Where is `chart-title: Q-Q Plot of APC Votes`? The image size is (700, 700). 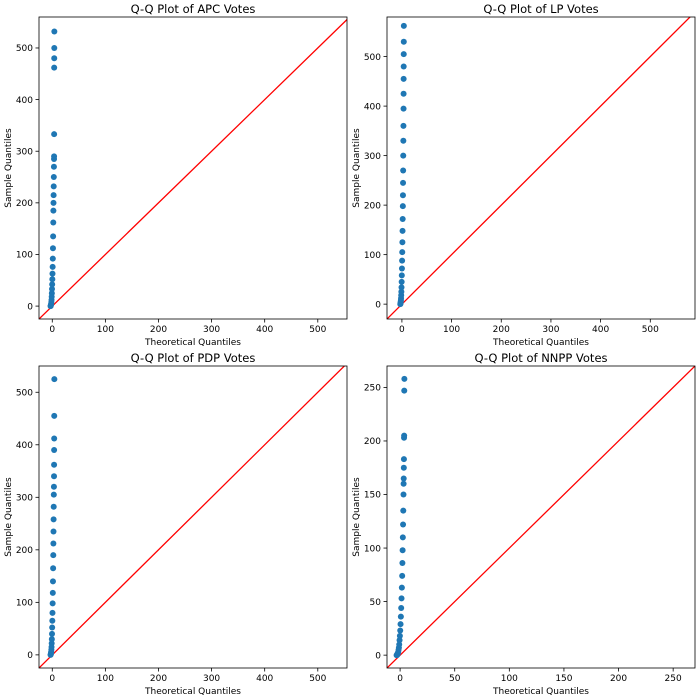
chart-title: Q-Q Plot of APC Votes is located at coordinates (193, 9).